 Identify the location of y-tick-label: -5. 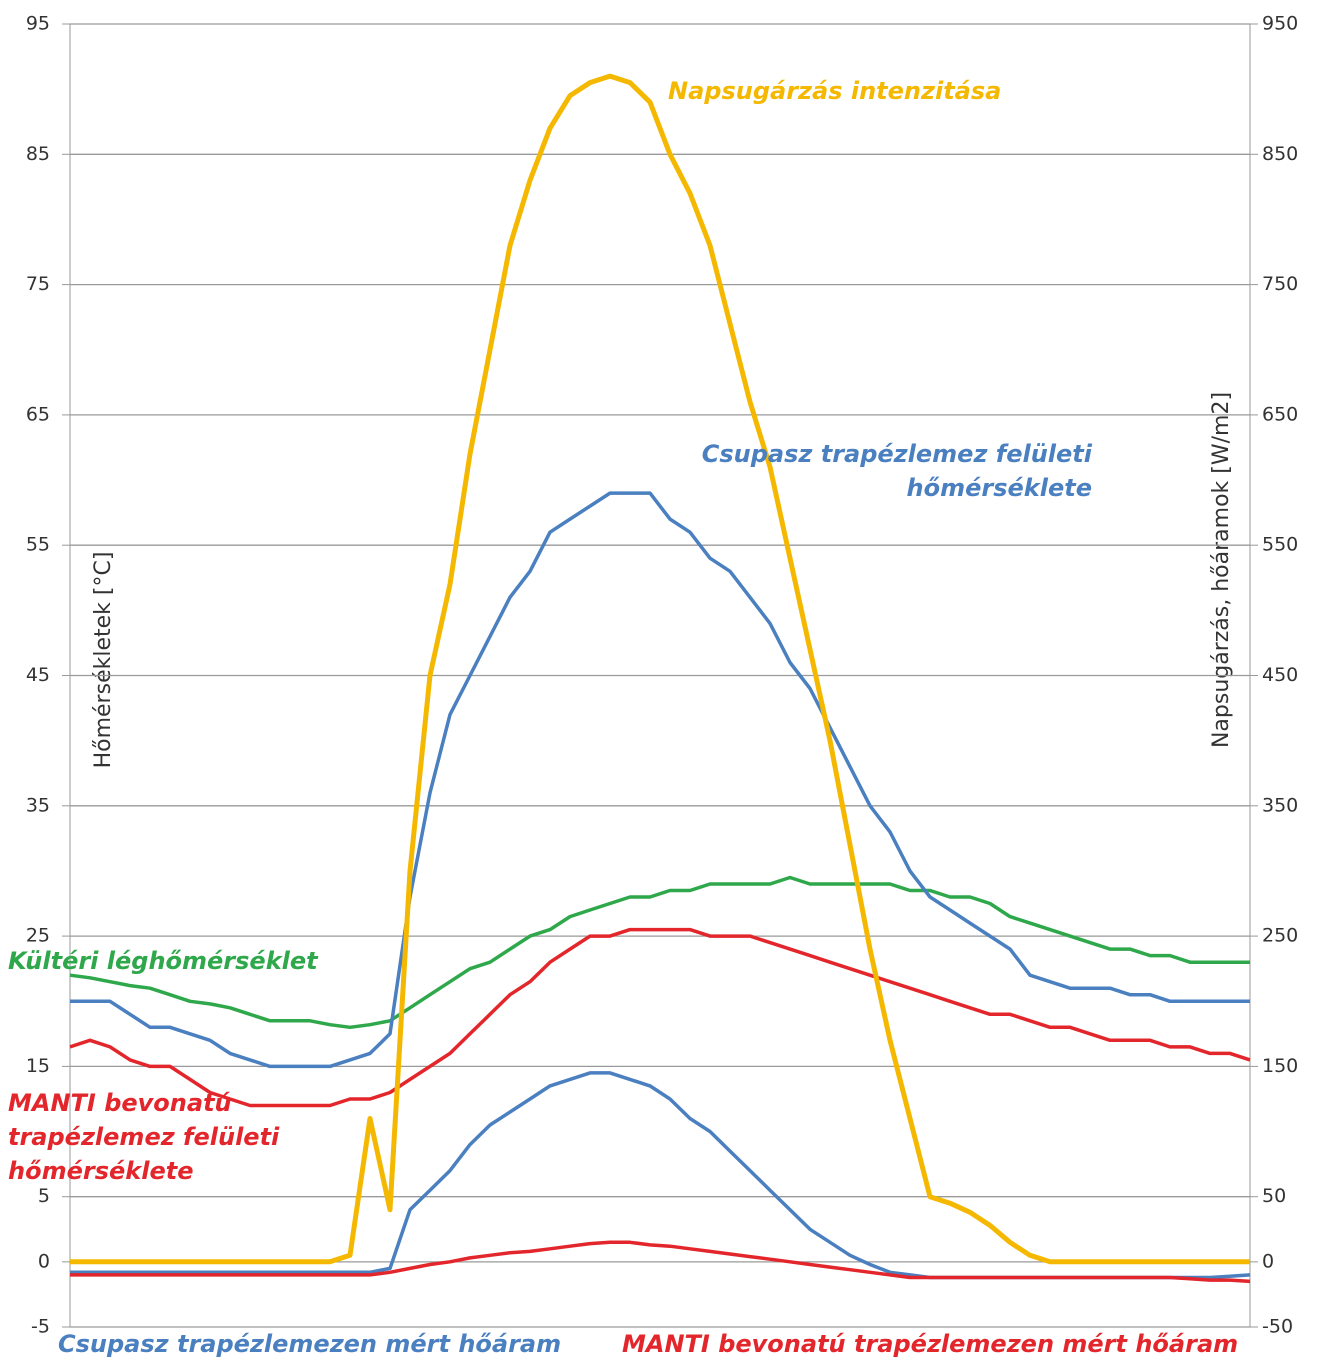
(40, 1327).